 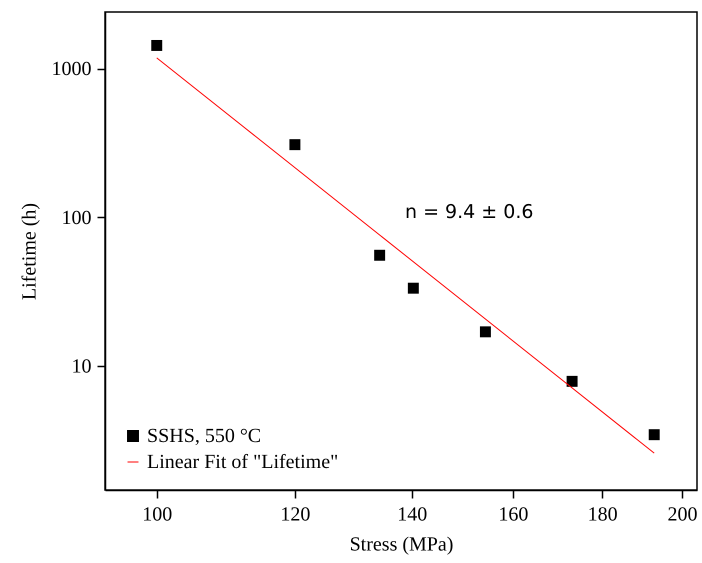 I want to click on y-axis-title: Lifetime (h), so click(x=29, y=251).